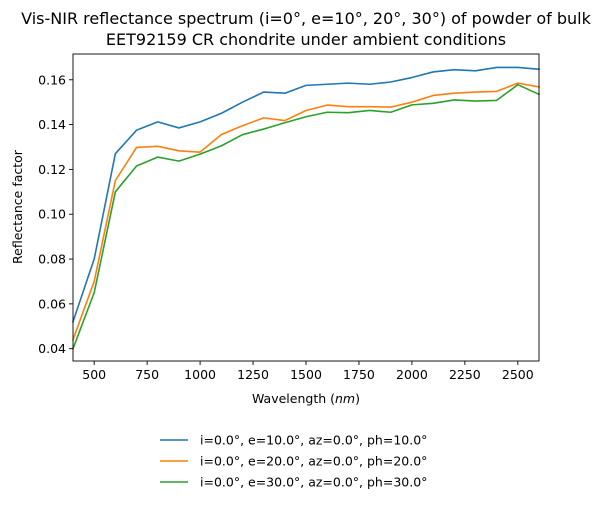  What do you see at coordinates (313, 440) in the screenshot?
I see `legend-label-1: i=0.0°, e=10.0°, az=0.0°, ph=10.0°` at bounding box center [313, 440].